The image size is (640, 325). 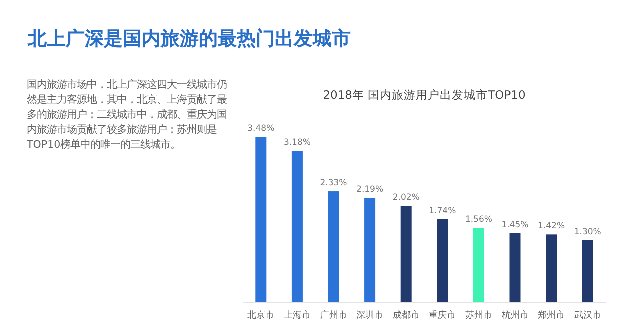 I want to click on x-tick-label: 郑州市, so click(x=552, y=315).